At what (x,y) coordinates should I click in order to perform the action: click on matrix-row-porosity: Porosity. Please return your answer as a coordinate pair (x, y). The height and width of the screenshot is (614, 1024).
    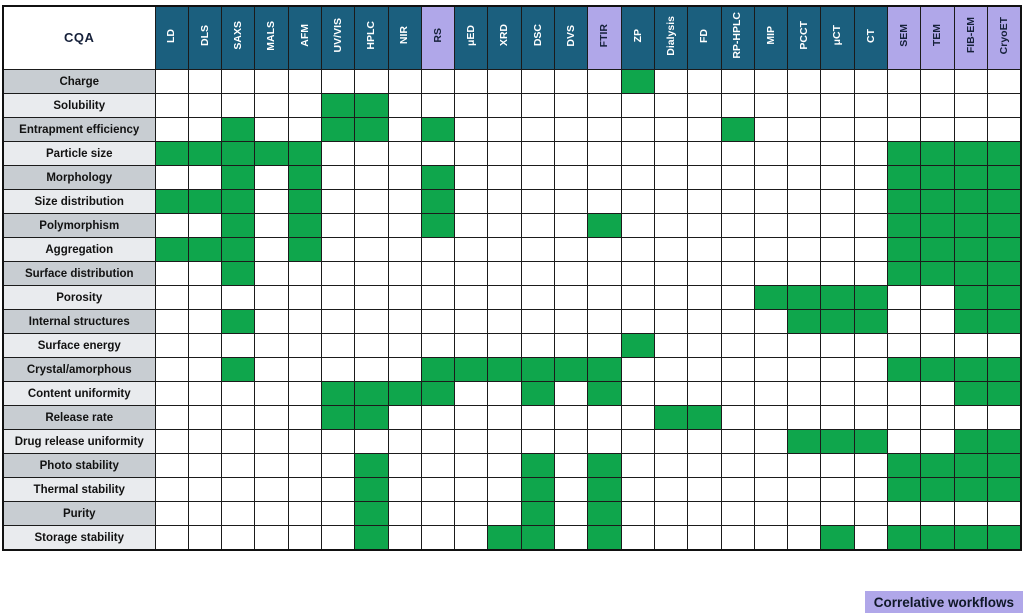
    Looking at the image, I should click on (512, 297).